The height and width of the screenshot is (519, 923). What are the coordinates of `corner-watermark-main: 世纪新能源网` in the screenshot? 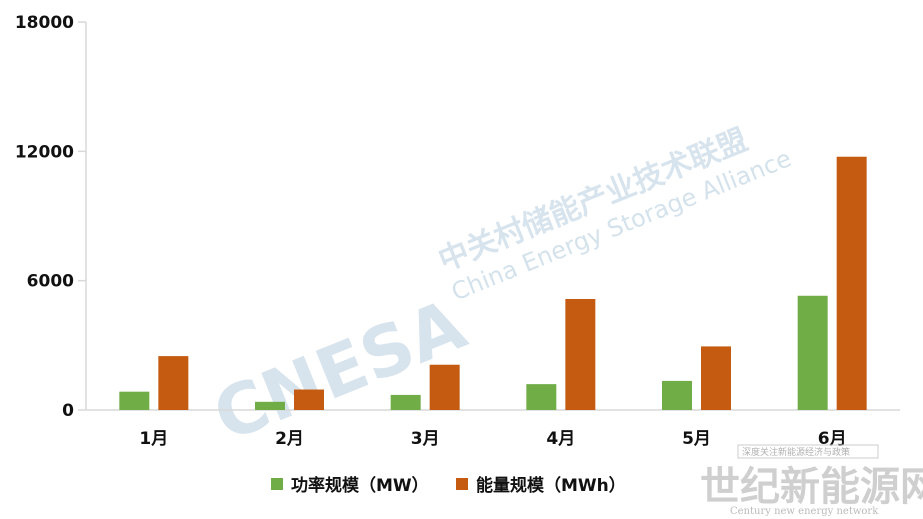 It's located at (811, 486).